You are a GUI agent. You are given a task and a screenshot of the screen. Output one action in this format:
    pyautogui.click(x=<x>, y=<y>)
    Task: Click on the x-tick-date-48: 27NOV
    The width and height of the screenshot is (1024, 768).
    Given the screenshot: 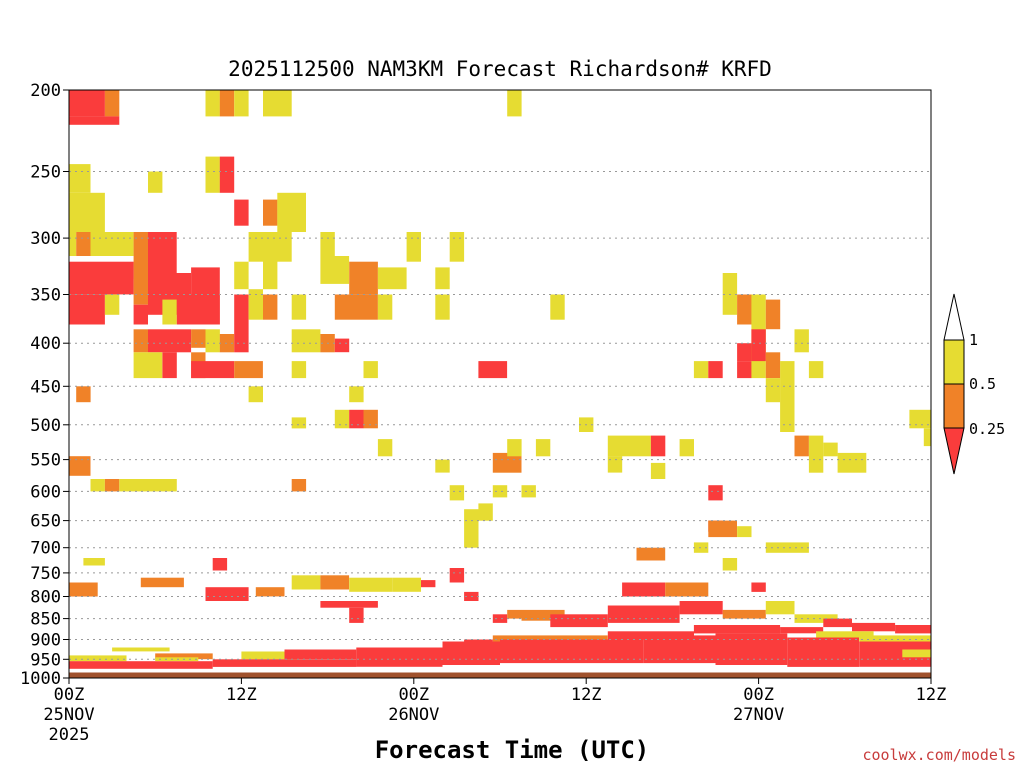 What is the action you would take?
    pyautogui.click(x=758, y=715)
    